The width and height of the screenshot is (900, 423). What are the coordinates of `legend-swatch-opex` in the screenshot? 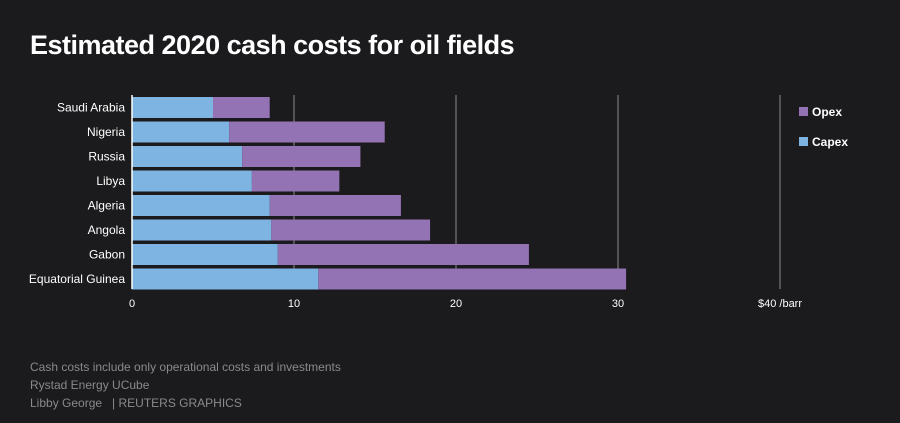 It's located at (803, 111).